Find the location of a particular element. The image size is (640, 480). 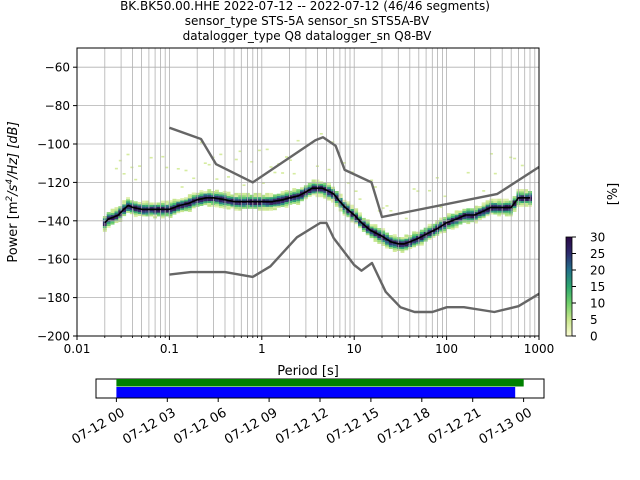

timeline-tick-label: 07-12 06 is located at coordinates (200, 426).